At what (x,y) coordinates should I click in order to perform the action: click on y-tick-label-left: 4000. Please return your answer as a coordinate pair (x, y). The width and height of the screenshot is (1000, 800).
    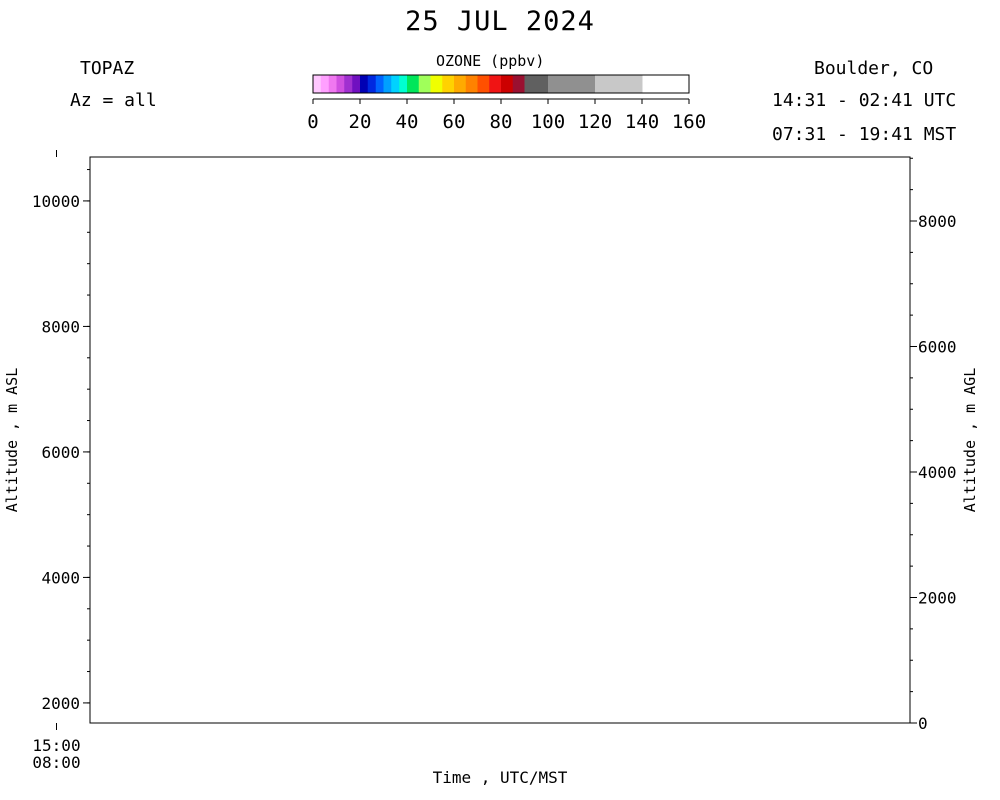
    Looking at the image, I should click on (60, 577).